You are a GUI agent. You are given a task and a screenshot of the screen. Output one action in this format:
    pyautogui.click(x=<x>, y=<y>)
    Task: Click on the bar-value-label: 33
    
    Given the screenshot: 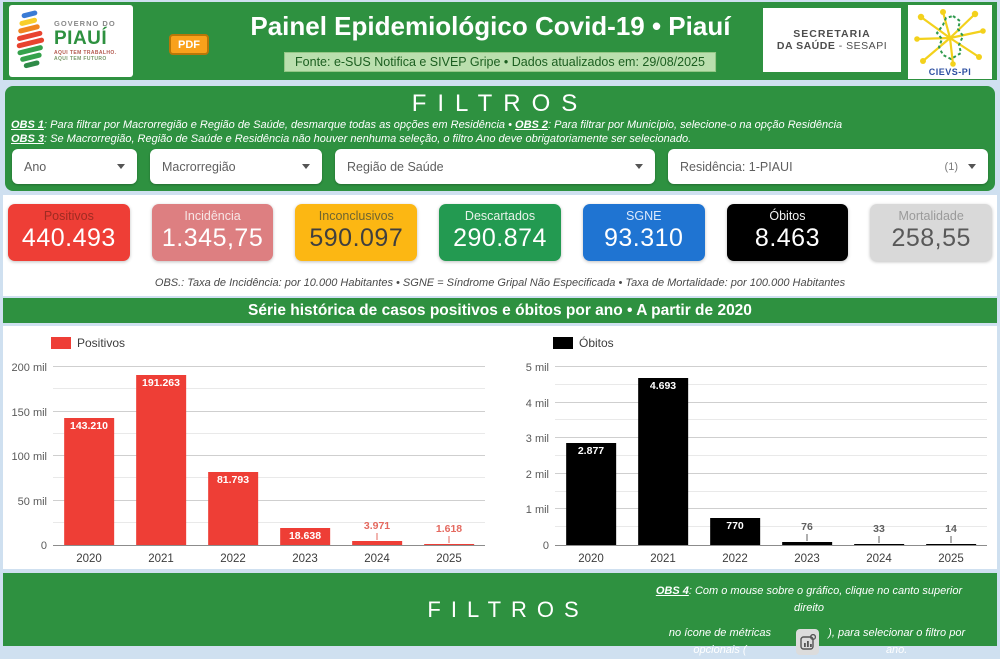 What is the action you would take?
    pyautogui.click(x=879, y=528)
    